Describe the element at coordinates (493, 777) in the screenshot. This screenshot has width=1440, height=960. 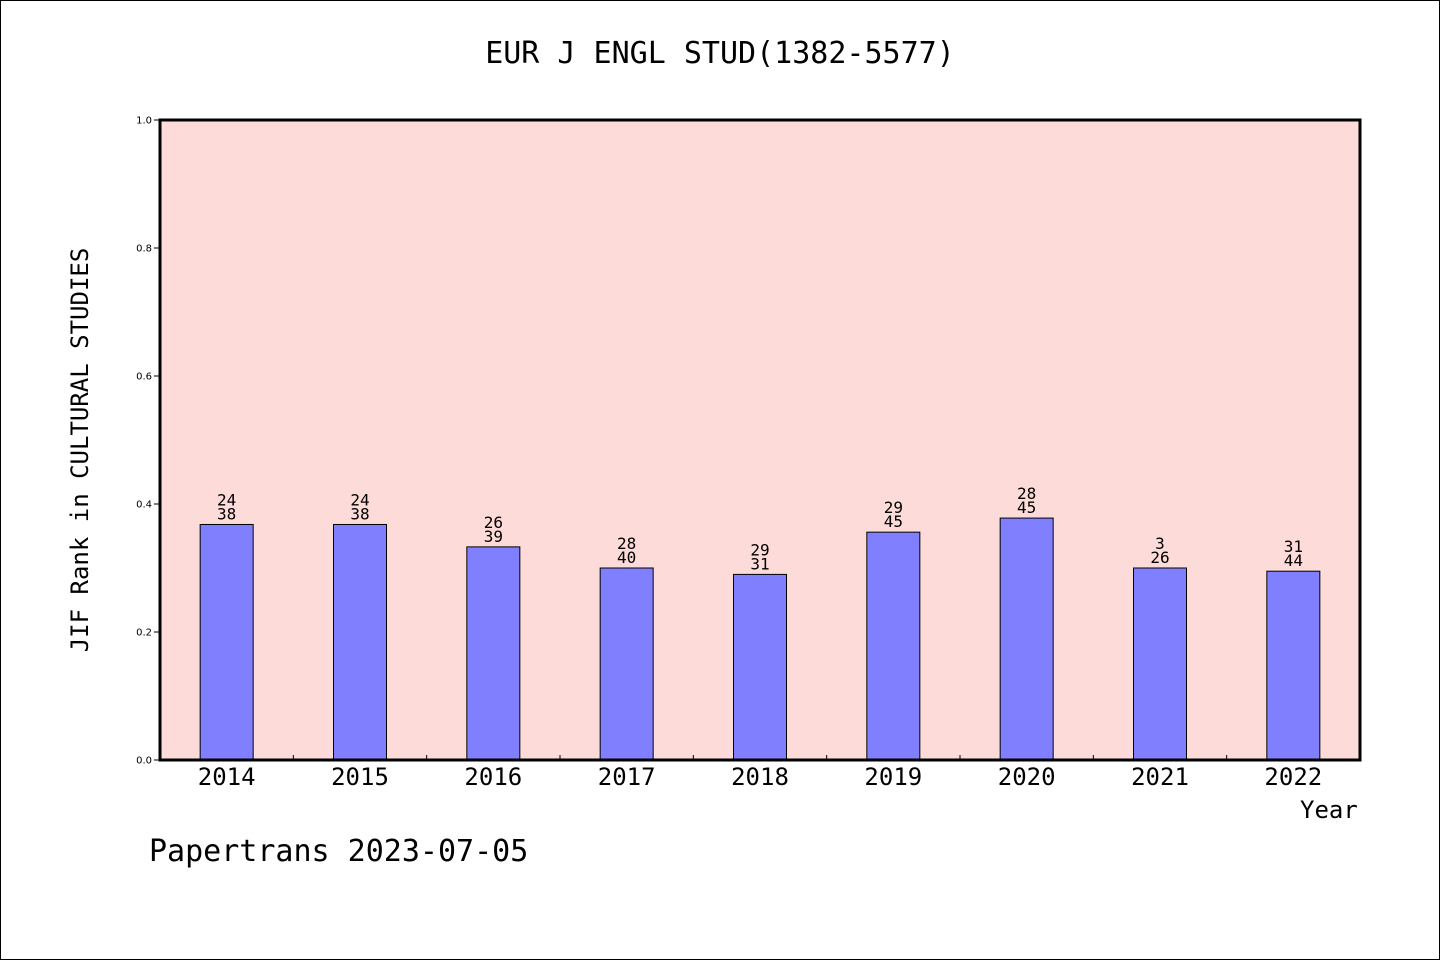
I see `x-tick-label: 2016` at that location.